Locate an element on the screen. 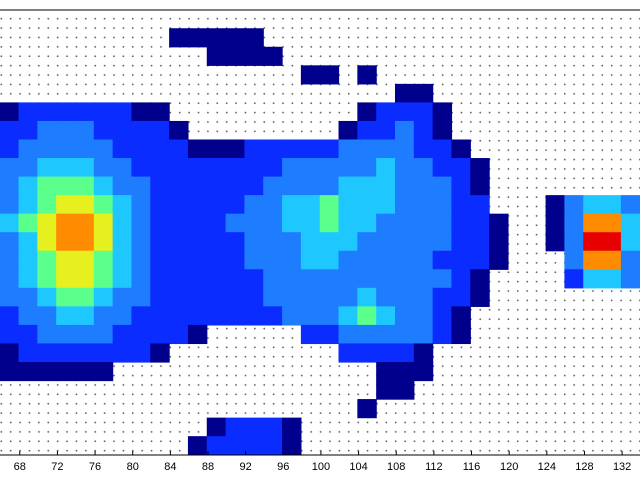 This screenshot has height=480, width=640. x-tick-label: 100 is located at coordinates (321, 467).